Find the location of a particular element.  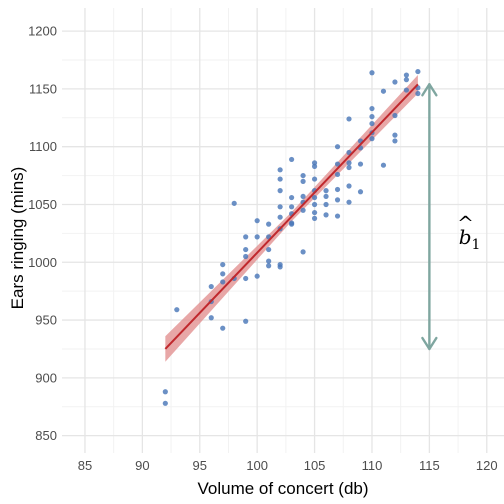

y-axis-title: Ears ringing (mins) is located at coordinates (17, 238).